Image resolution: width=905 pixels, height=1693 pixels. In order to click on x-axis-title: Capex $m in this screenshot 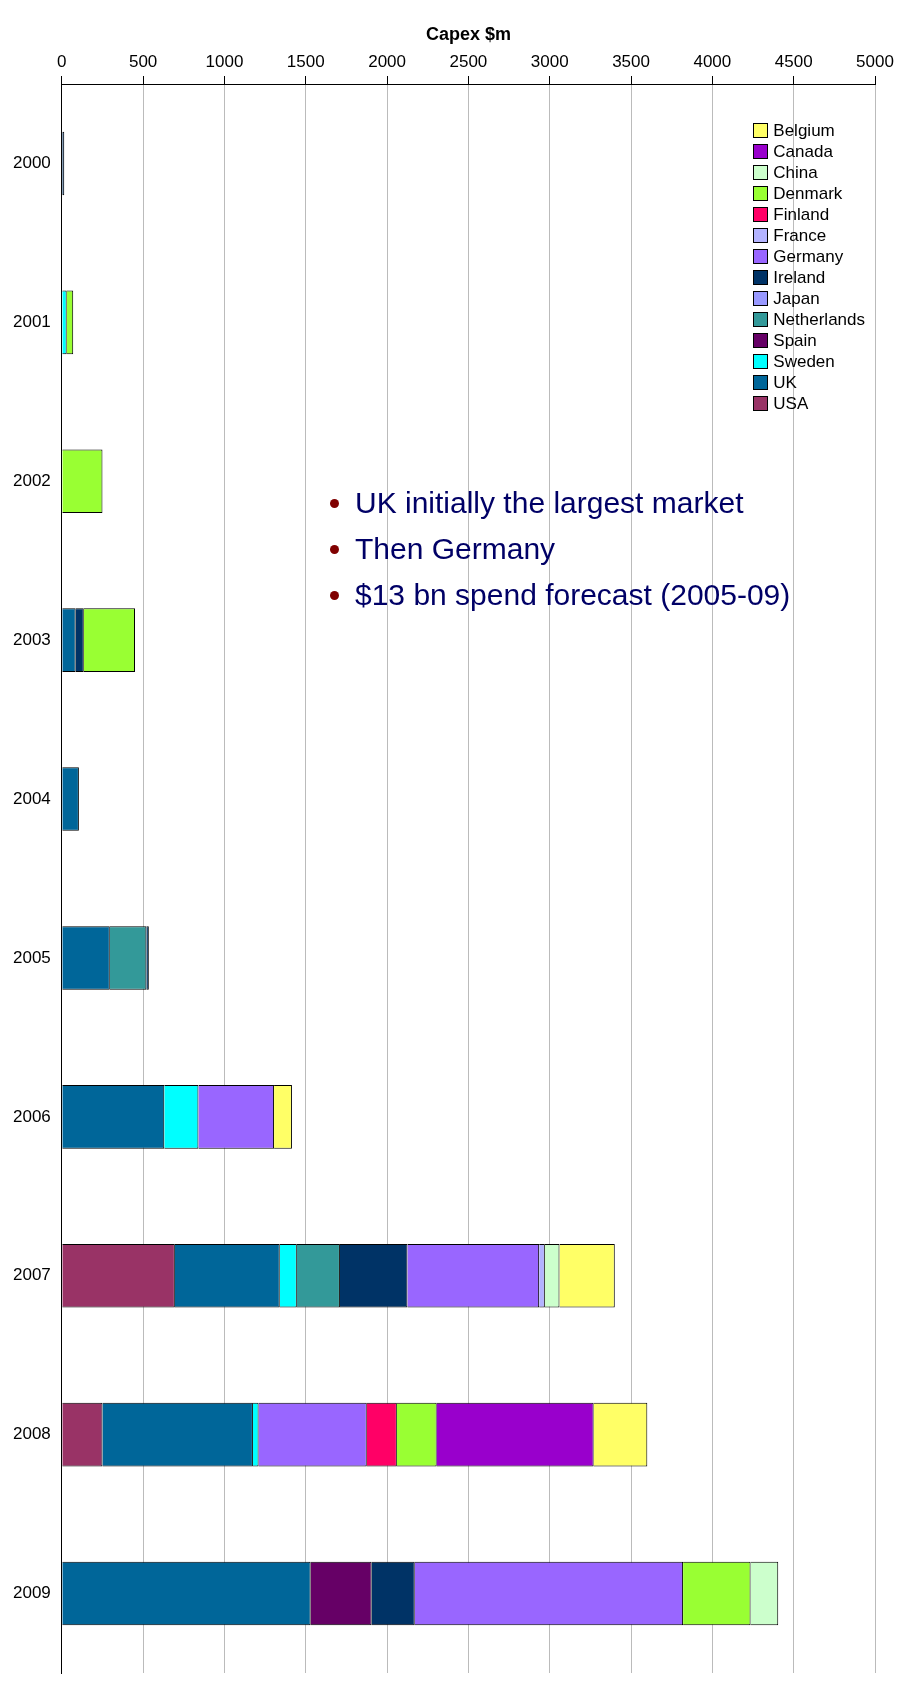, I will do `click(468, 33)`.